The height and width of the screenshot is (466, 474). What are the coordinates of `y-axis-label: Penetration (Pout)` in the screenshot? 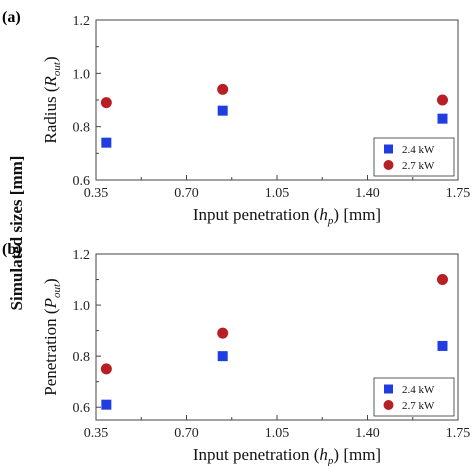 It's located at (52, 336).